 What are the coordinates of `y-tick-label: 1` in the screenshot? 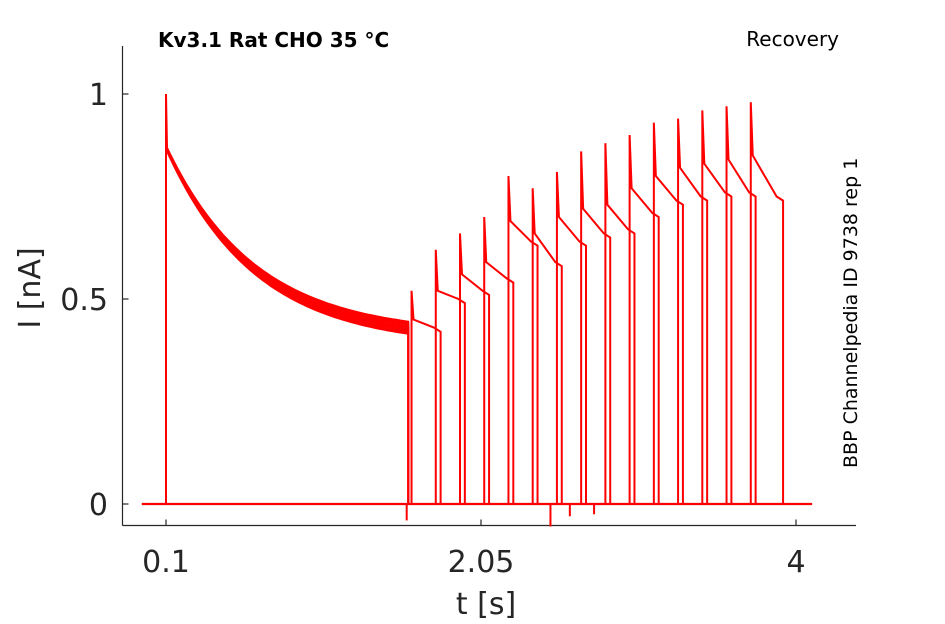 It's located at (98, 95).